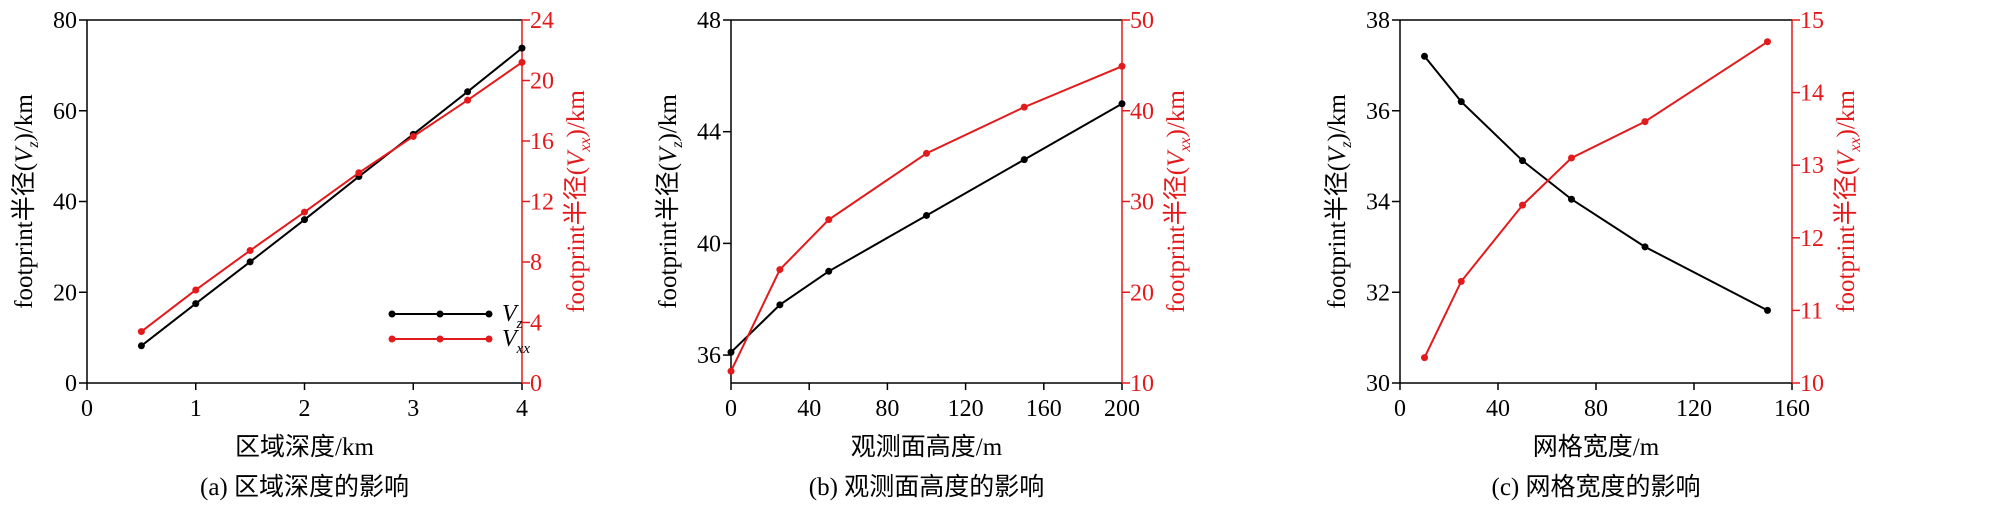 The width and height of the screenshot is (2008, 508). What do you see at coordinates (542, 21) in the screenshot?
I see `y2-tick-label: 24` at bounding box center [542, 21].